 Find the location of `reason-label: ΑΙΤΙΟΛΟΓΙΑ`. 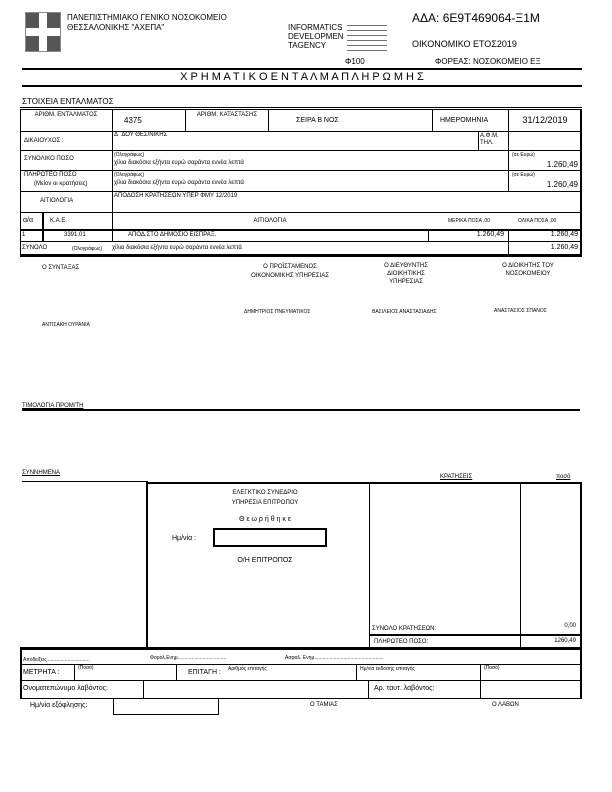

reason-label: ΑΙΤΙΟΛΟΓΙΑ is located at coordinates (57, 201).